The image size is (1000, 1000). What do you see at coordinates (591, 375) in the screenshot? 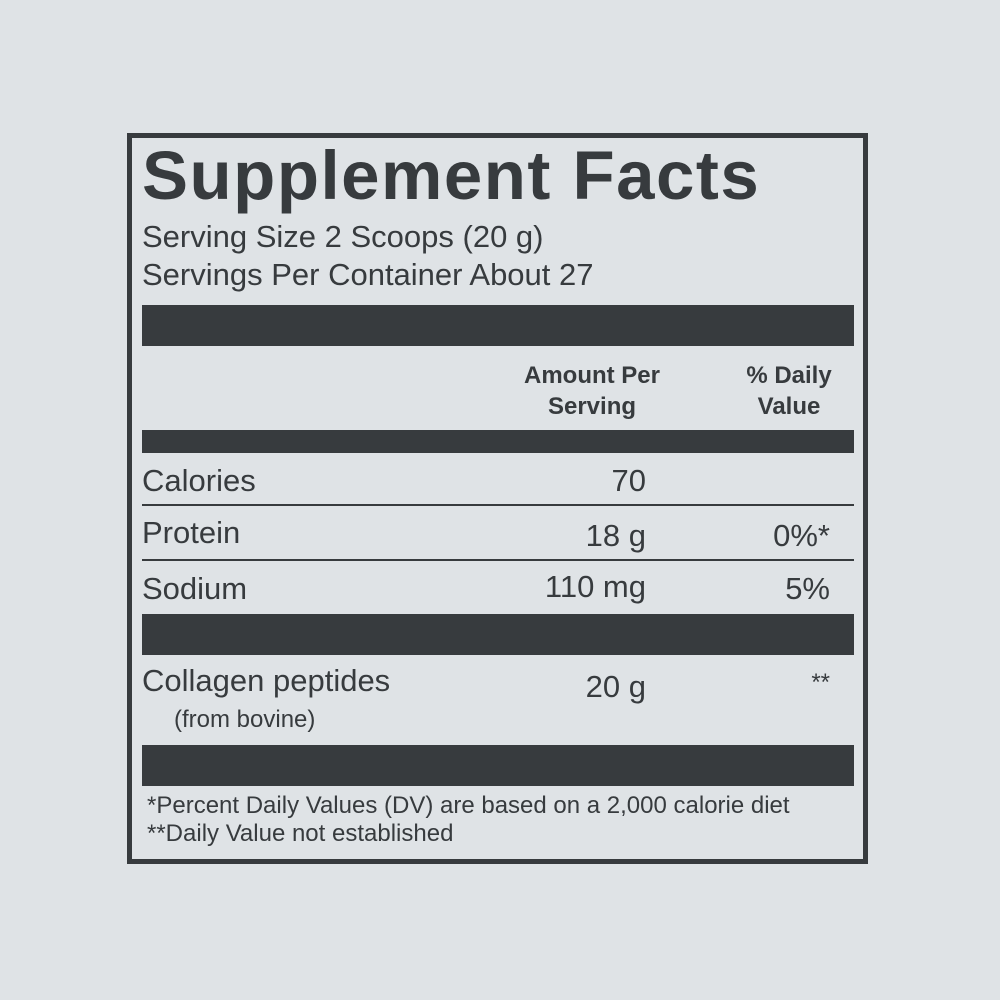
I see `amount-header-line1: Amount Per` at bounding box center [591, 375].